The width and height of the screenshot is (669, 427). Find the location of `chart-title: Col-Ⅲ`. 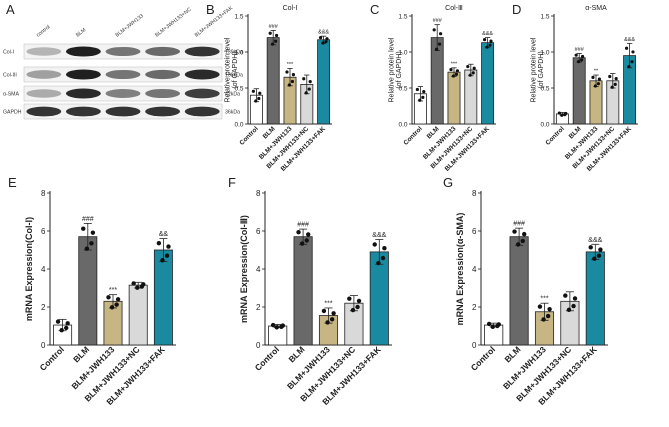

chart-title: Col-Ⅲ is located at coordinates (454, 8).